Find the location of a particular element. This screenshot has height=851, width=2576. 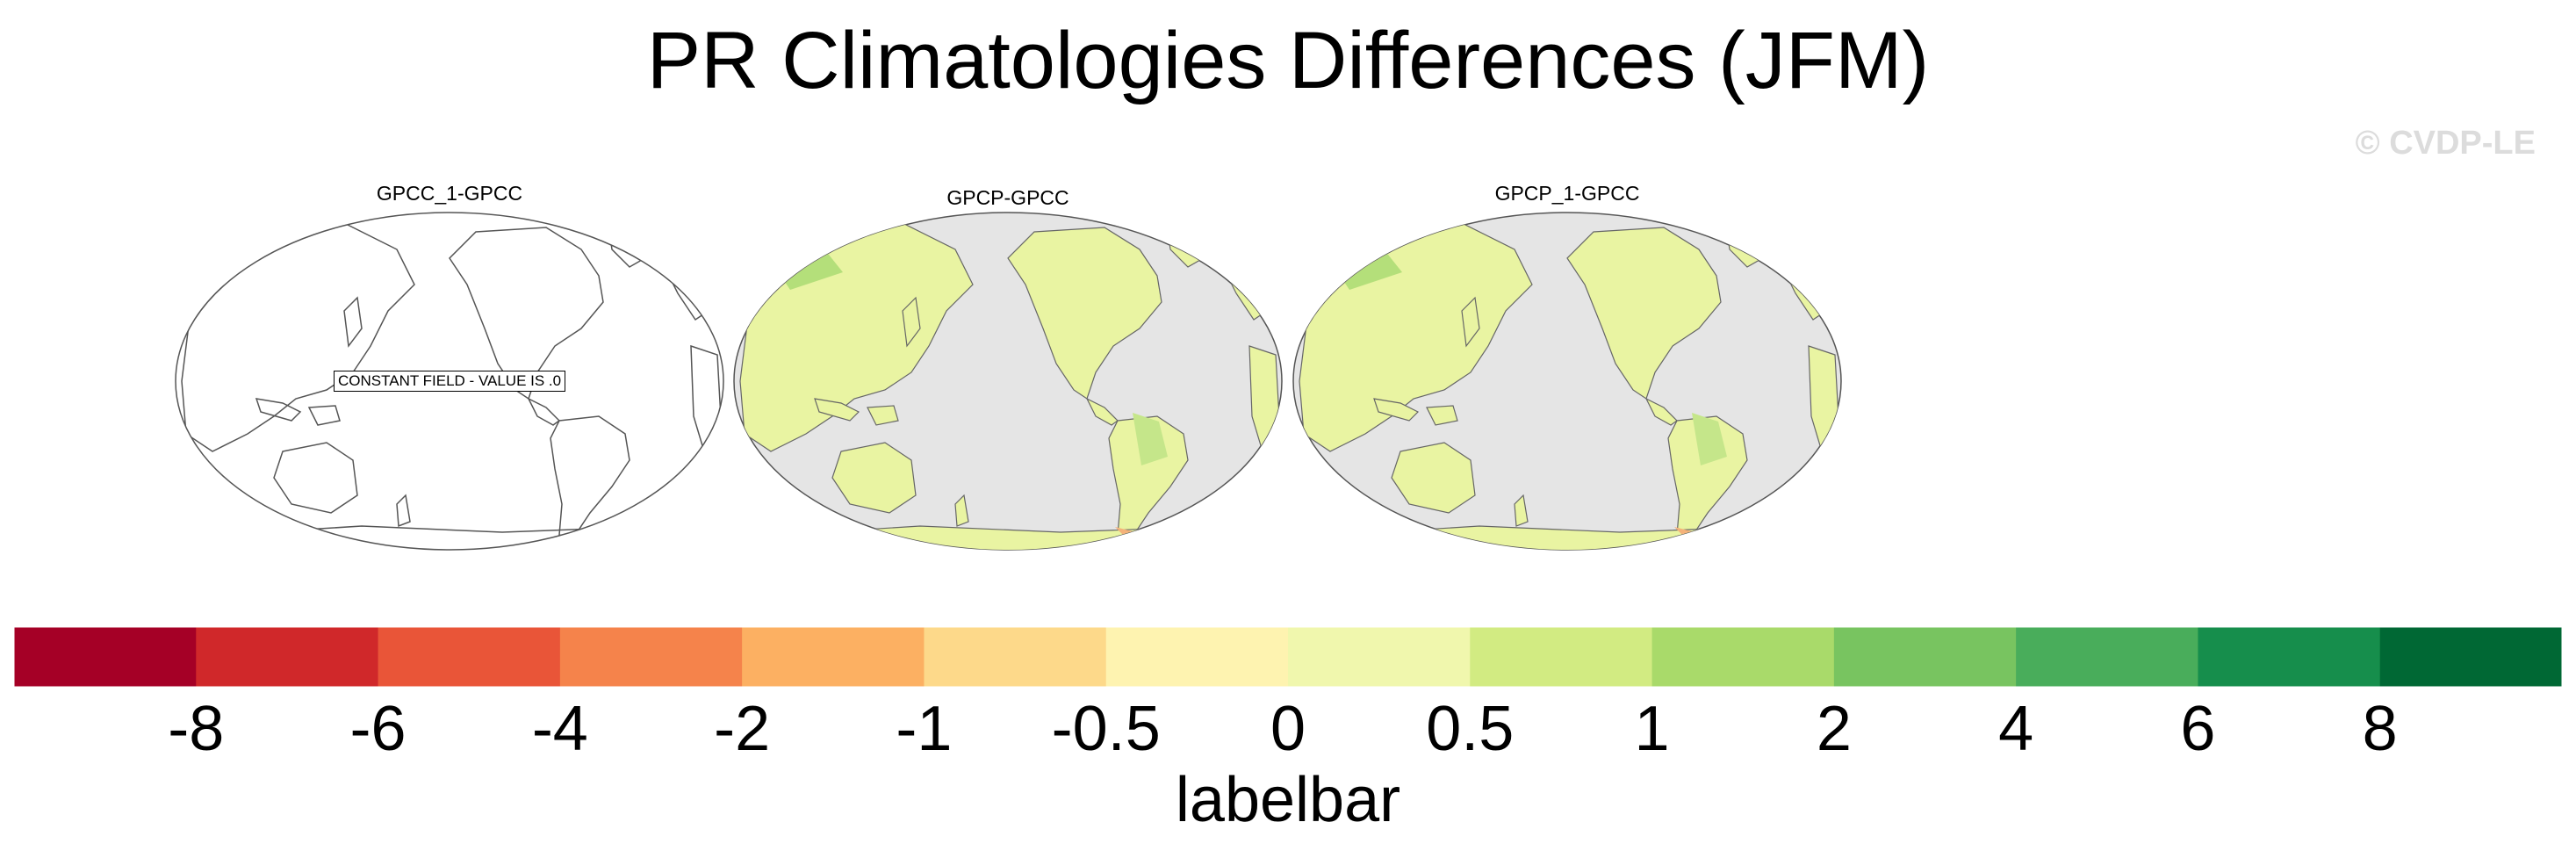

colorbar-frame is located at coordinates (1288, 657).